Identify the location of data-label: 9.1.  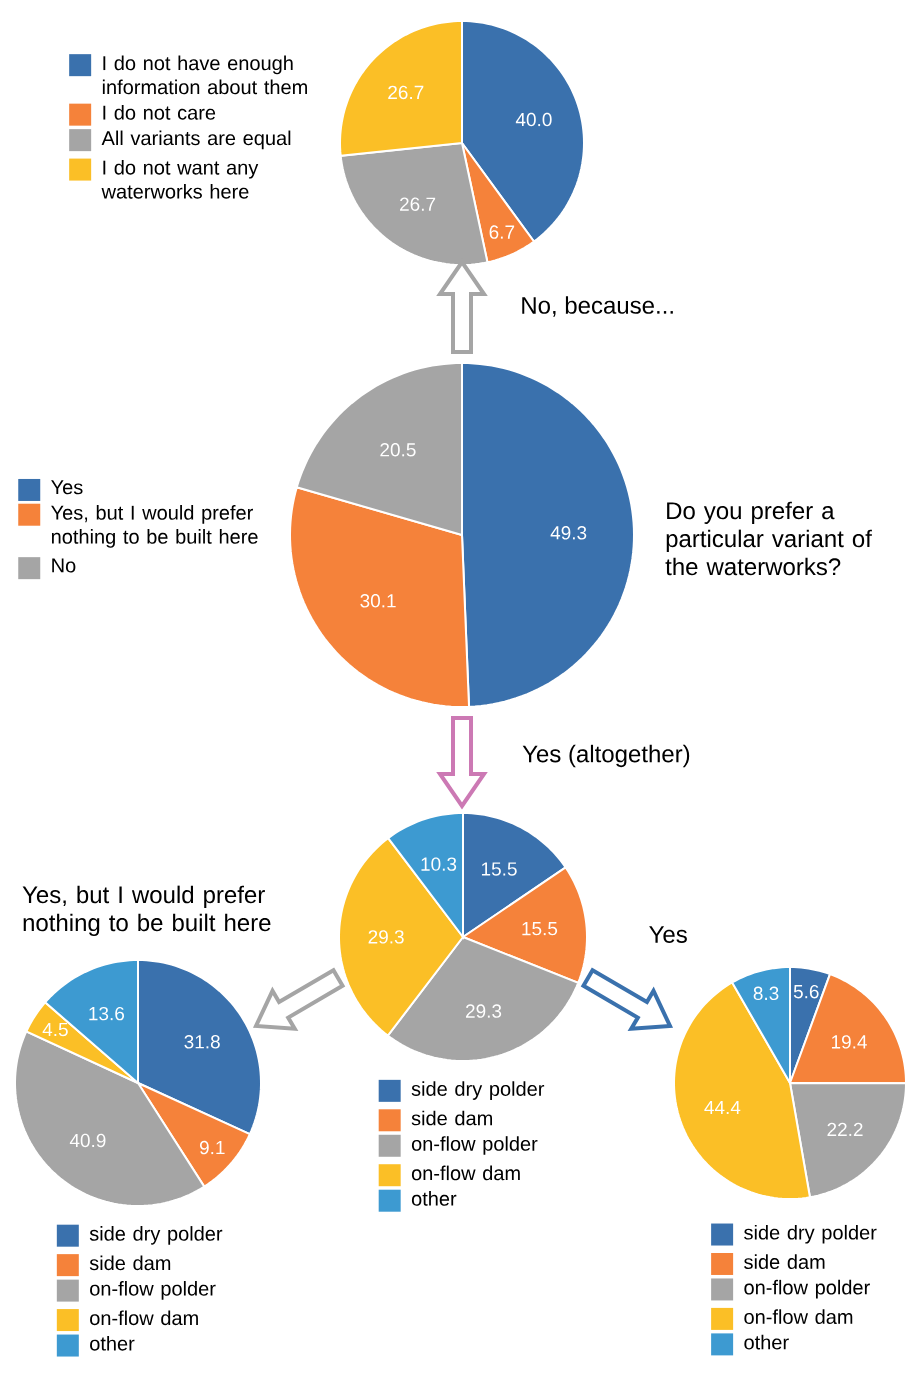
(212, 1147).